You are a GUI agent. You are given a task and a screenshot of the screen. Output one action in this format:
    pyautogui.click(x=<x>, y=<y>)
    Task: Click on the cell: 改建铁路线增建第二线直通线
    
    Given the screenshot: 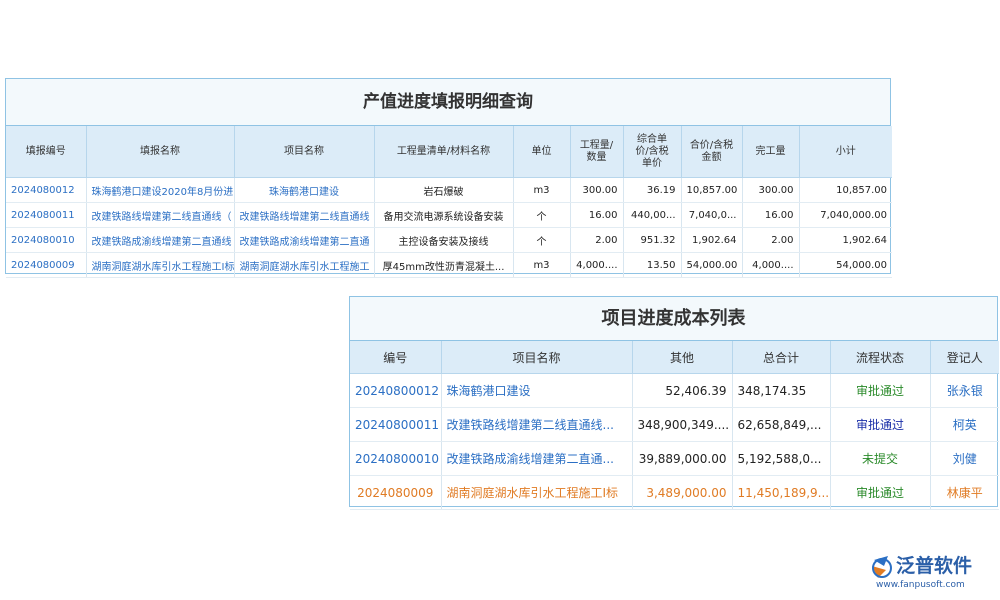 What is the action you would take?
    pyautogui.click(x=304, y=215)
    